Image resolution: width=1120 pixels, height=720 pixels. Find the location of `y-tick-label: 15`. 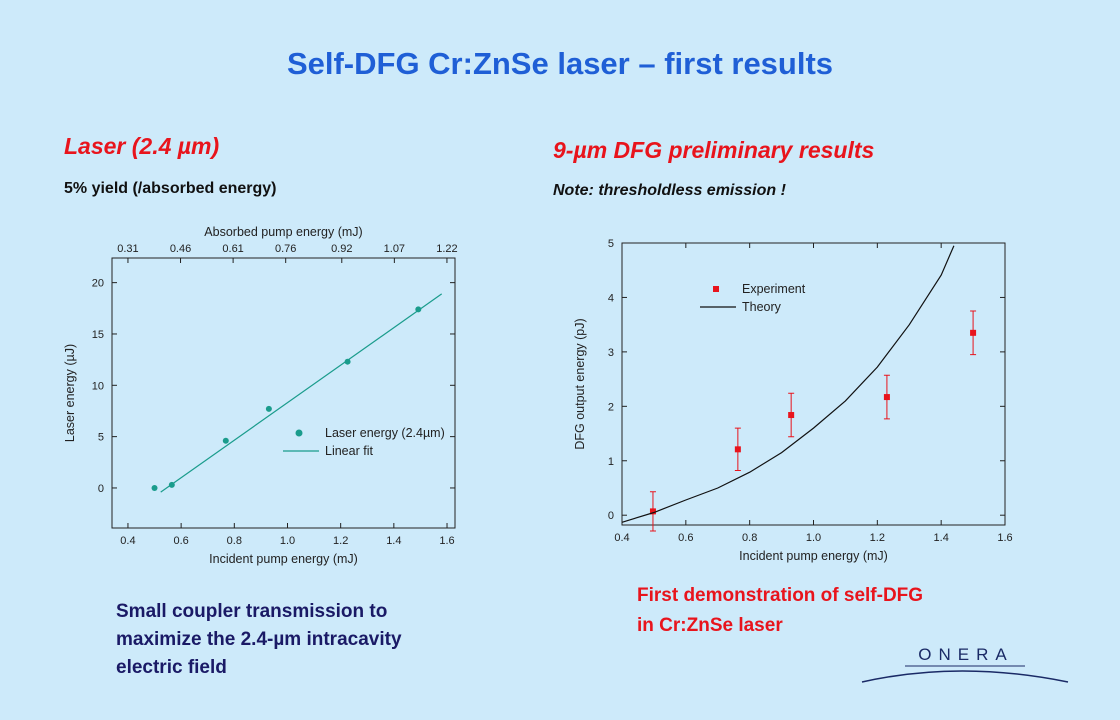

y-tick-label: 15 is located at coordinates (98, 335).